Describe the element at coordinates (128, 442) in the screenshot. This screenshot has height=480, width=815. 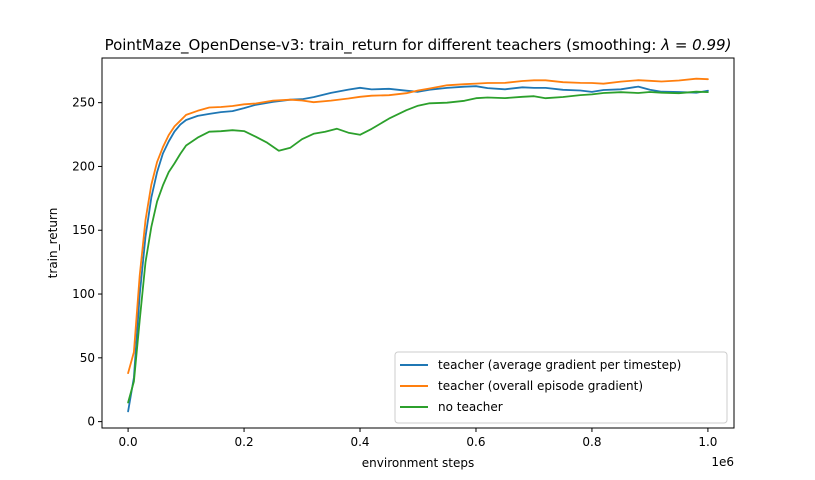
I see `x-tick-label: 0.0` at that location.